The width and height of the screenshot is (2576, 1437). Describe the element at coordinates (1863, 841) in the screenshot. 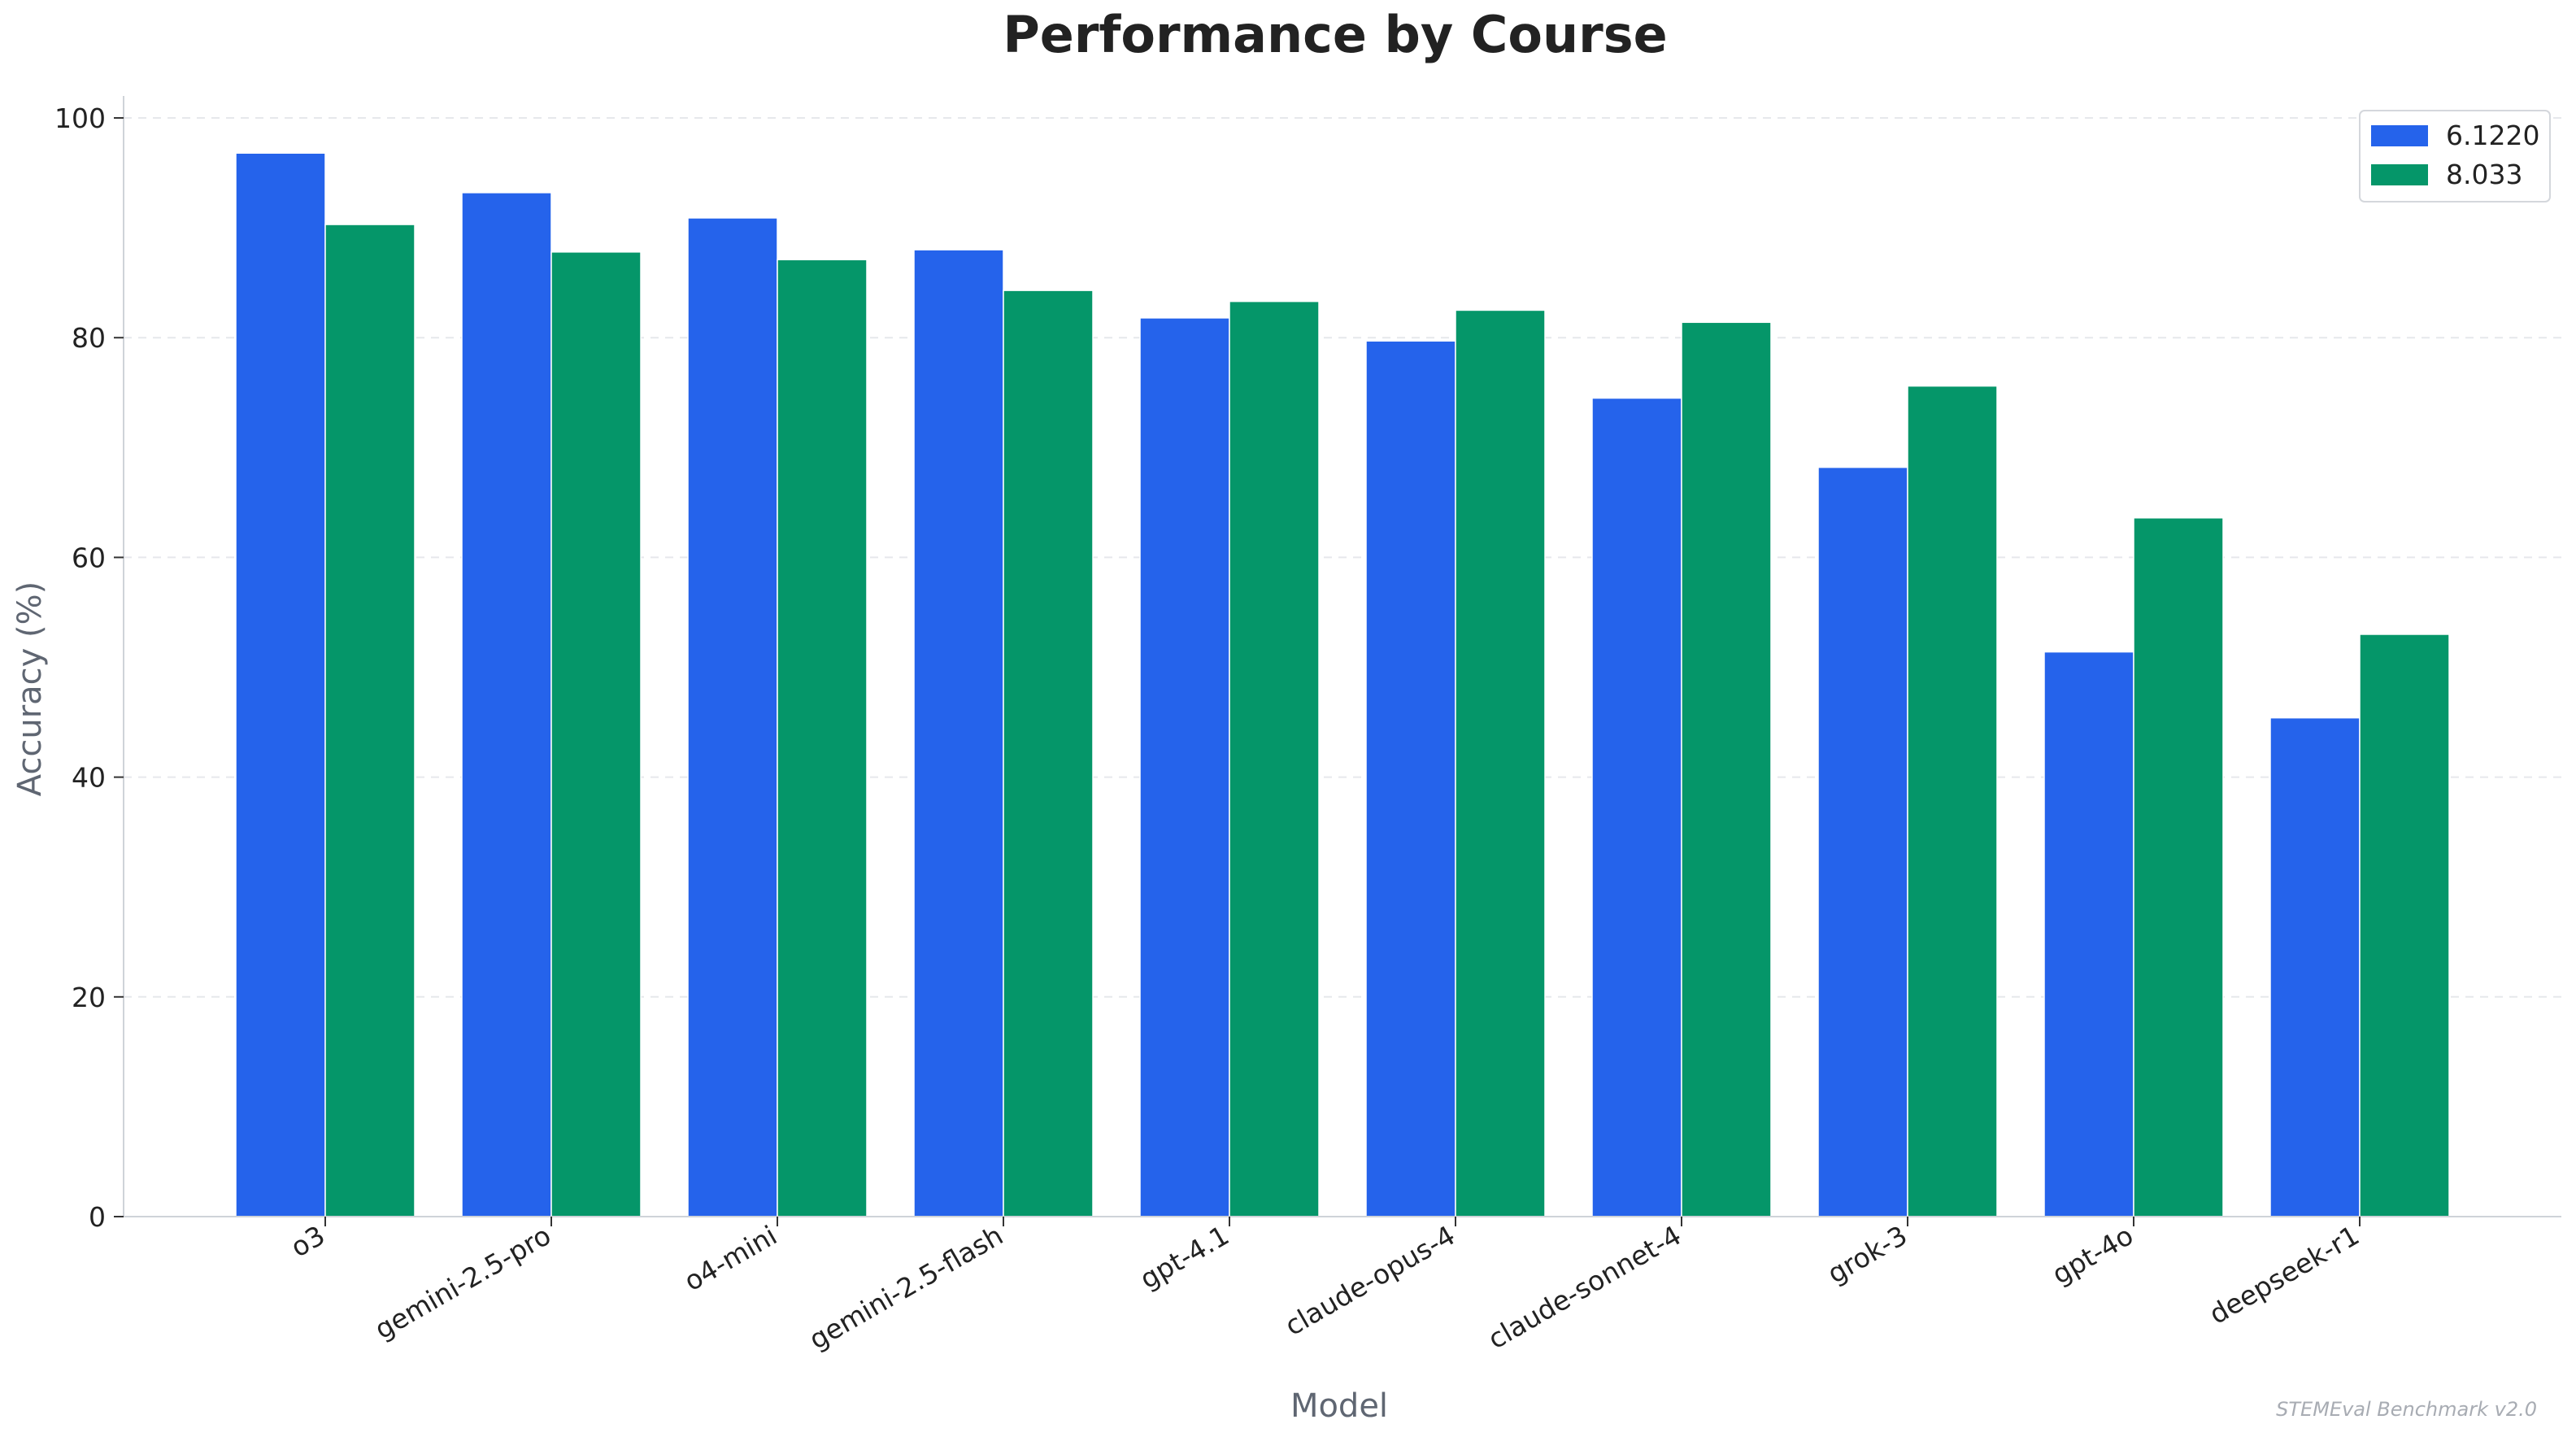

I see `bar-grok-3-6.1220` at that location.